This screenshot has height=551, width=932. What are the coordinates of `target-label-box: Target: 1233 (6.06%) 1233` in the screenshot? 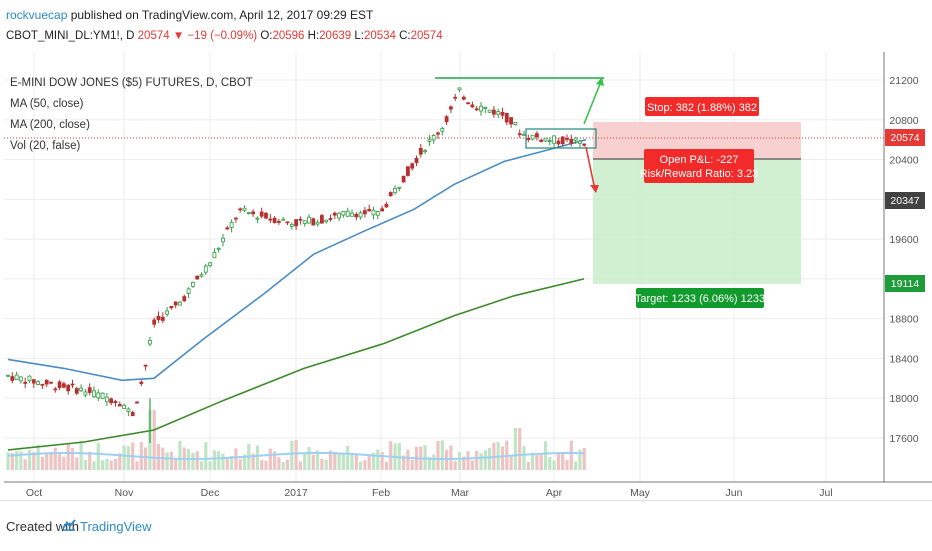 It's located at (700, 298).